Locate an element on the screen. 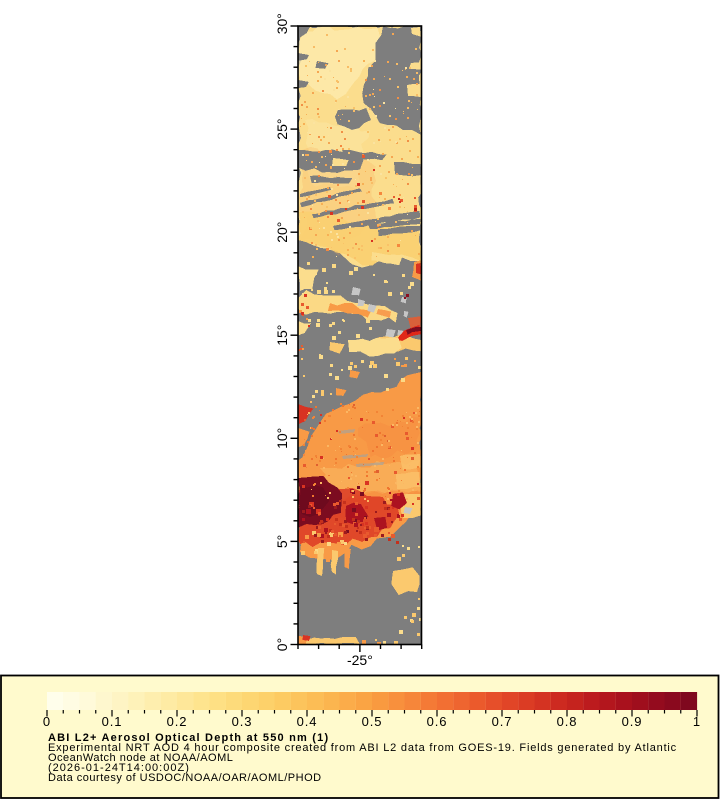 The height and width of the screenshot is (800, 720). svg-text: 25° is located at coordinates (282, 129).